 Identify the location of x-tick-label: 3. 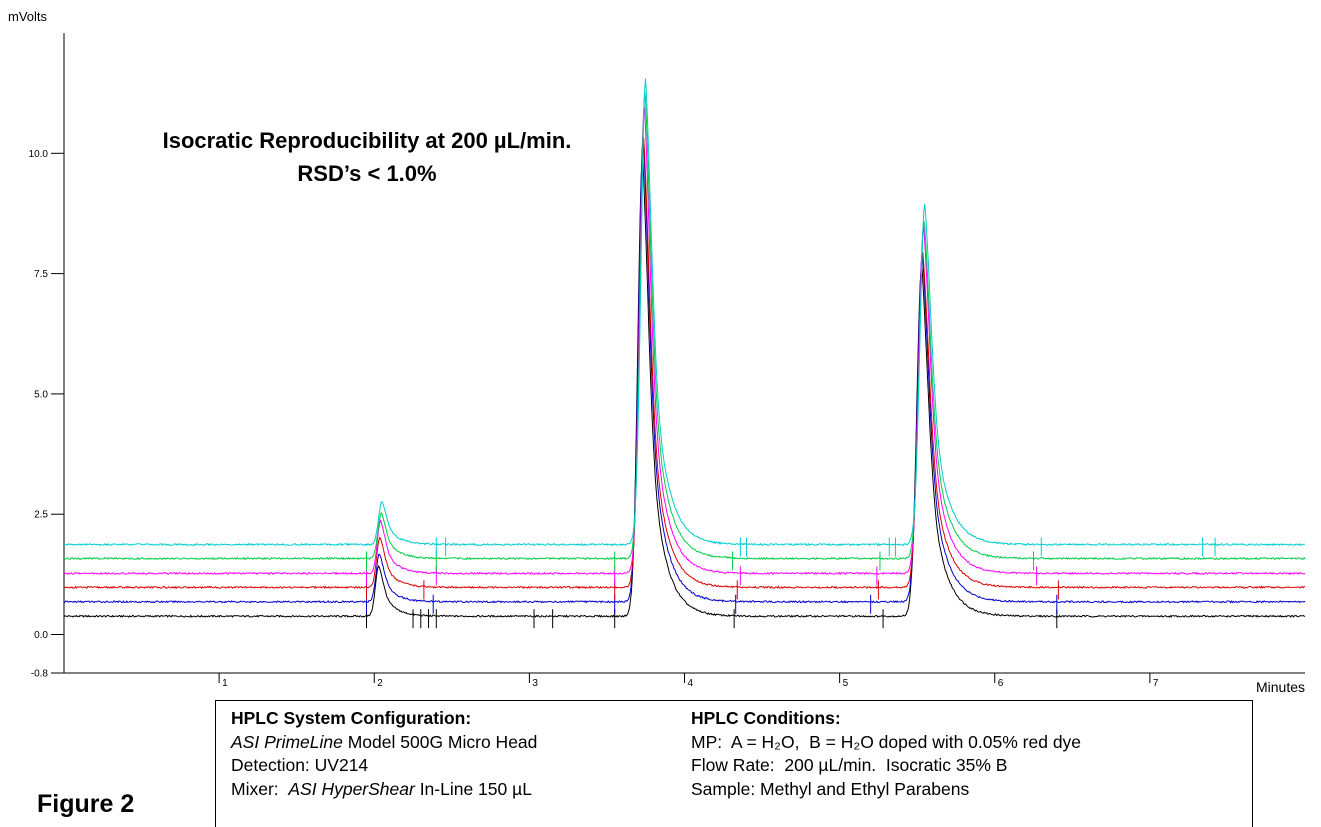
(535, 683).